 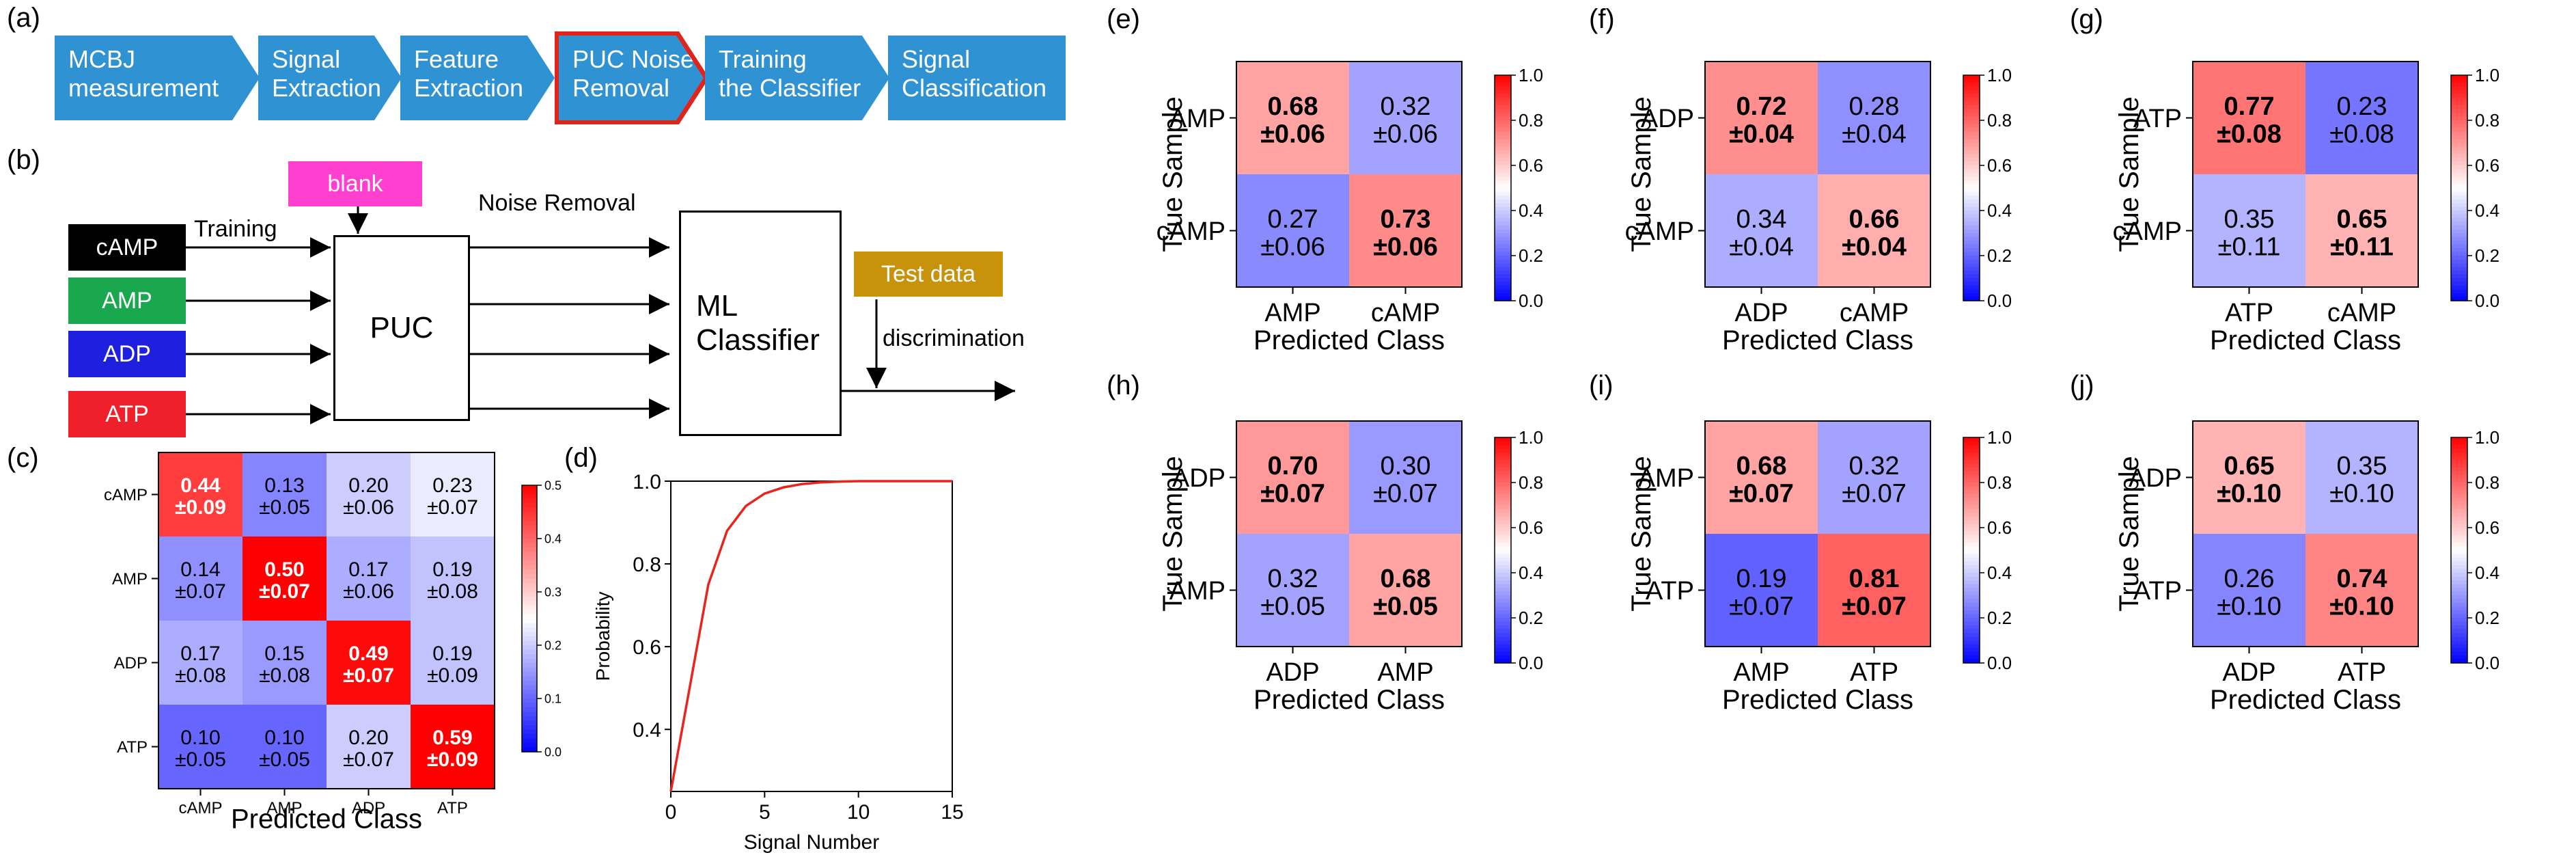 I want to click on cell-error-0-1: ±0.04, so click(x=1875, y=134).